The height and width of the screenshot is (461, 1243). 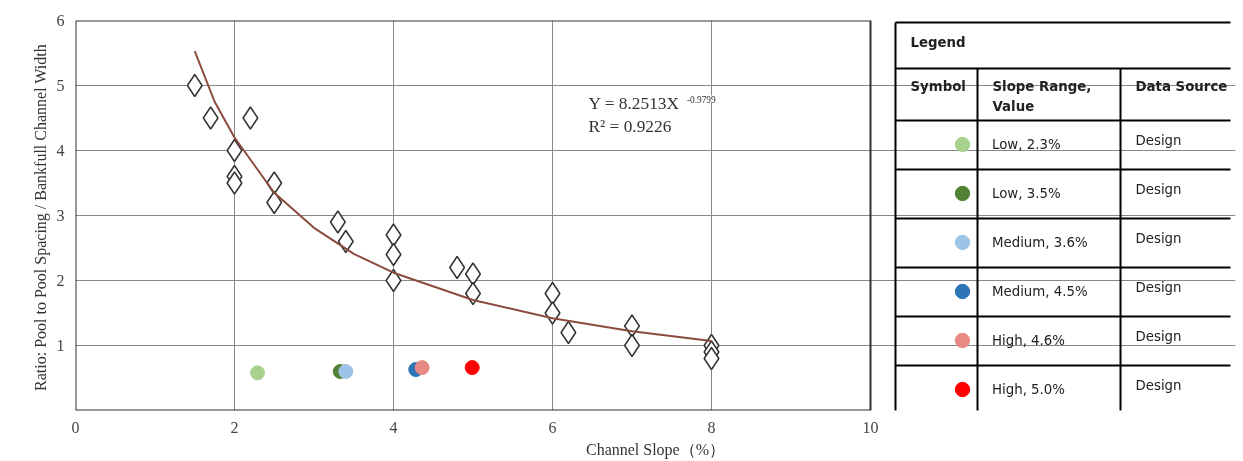 I want to click on text: Slope Range, Value, so click(x=1042, y=96).